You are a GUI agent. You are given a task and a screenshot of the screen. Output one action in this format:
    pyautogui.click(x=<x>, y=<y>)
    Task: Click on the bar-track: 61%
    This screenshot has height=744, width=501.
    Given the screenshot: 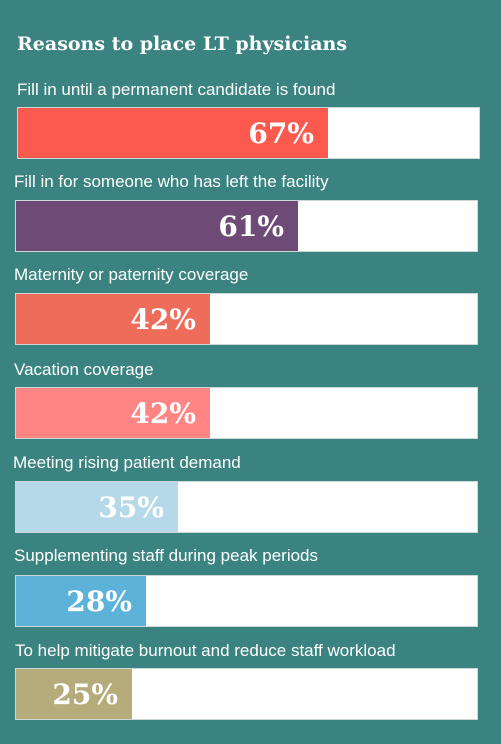 What is the action you would take?
    pyautogui.click(x=246, y=226)
    